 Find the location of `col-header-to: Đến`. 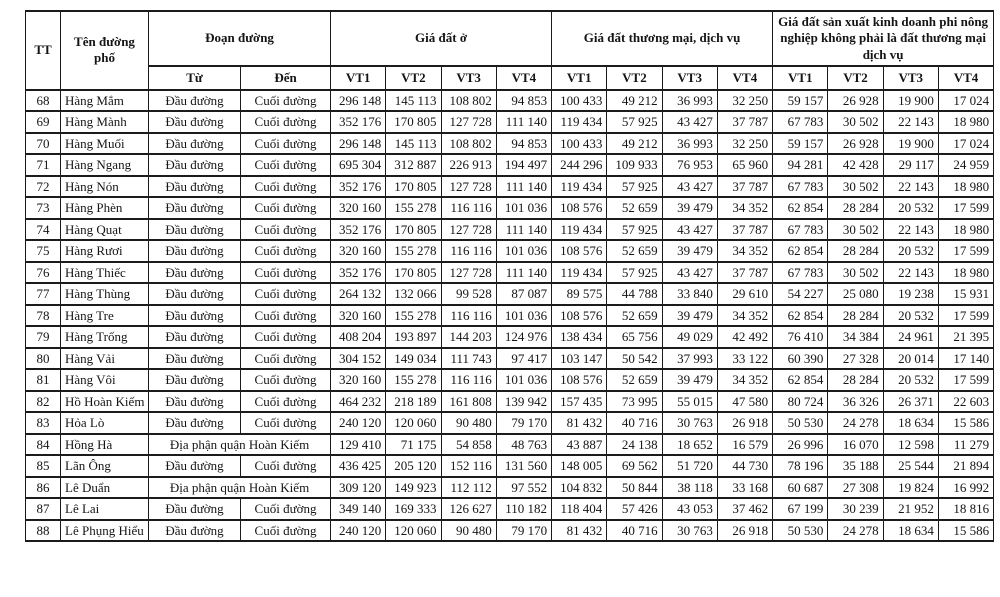

col-header-to: Đến is located at coordinates (285, 77).